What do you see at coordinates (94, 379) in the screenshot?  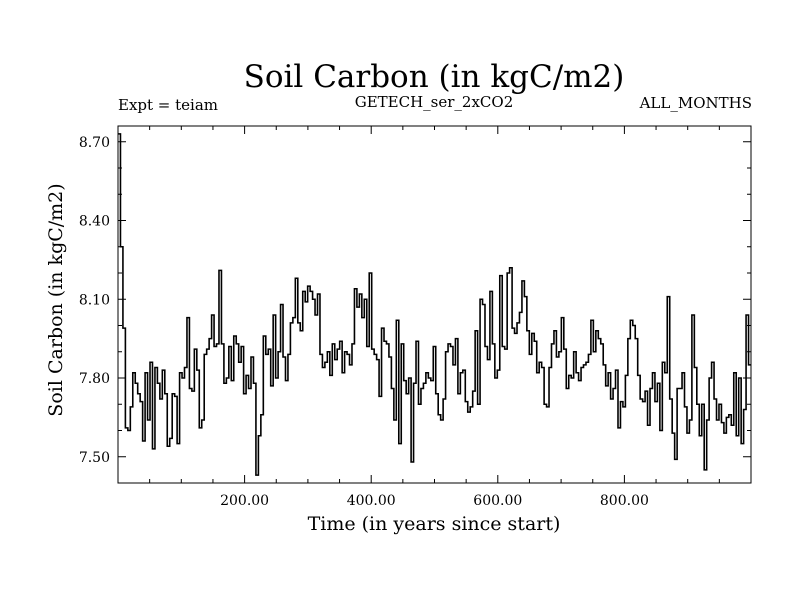 I see `y-tick-label: 7.80` at bounding box center [94, 379].